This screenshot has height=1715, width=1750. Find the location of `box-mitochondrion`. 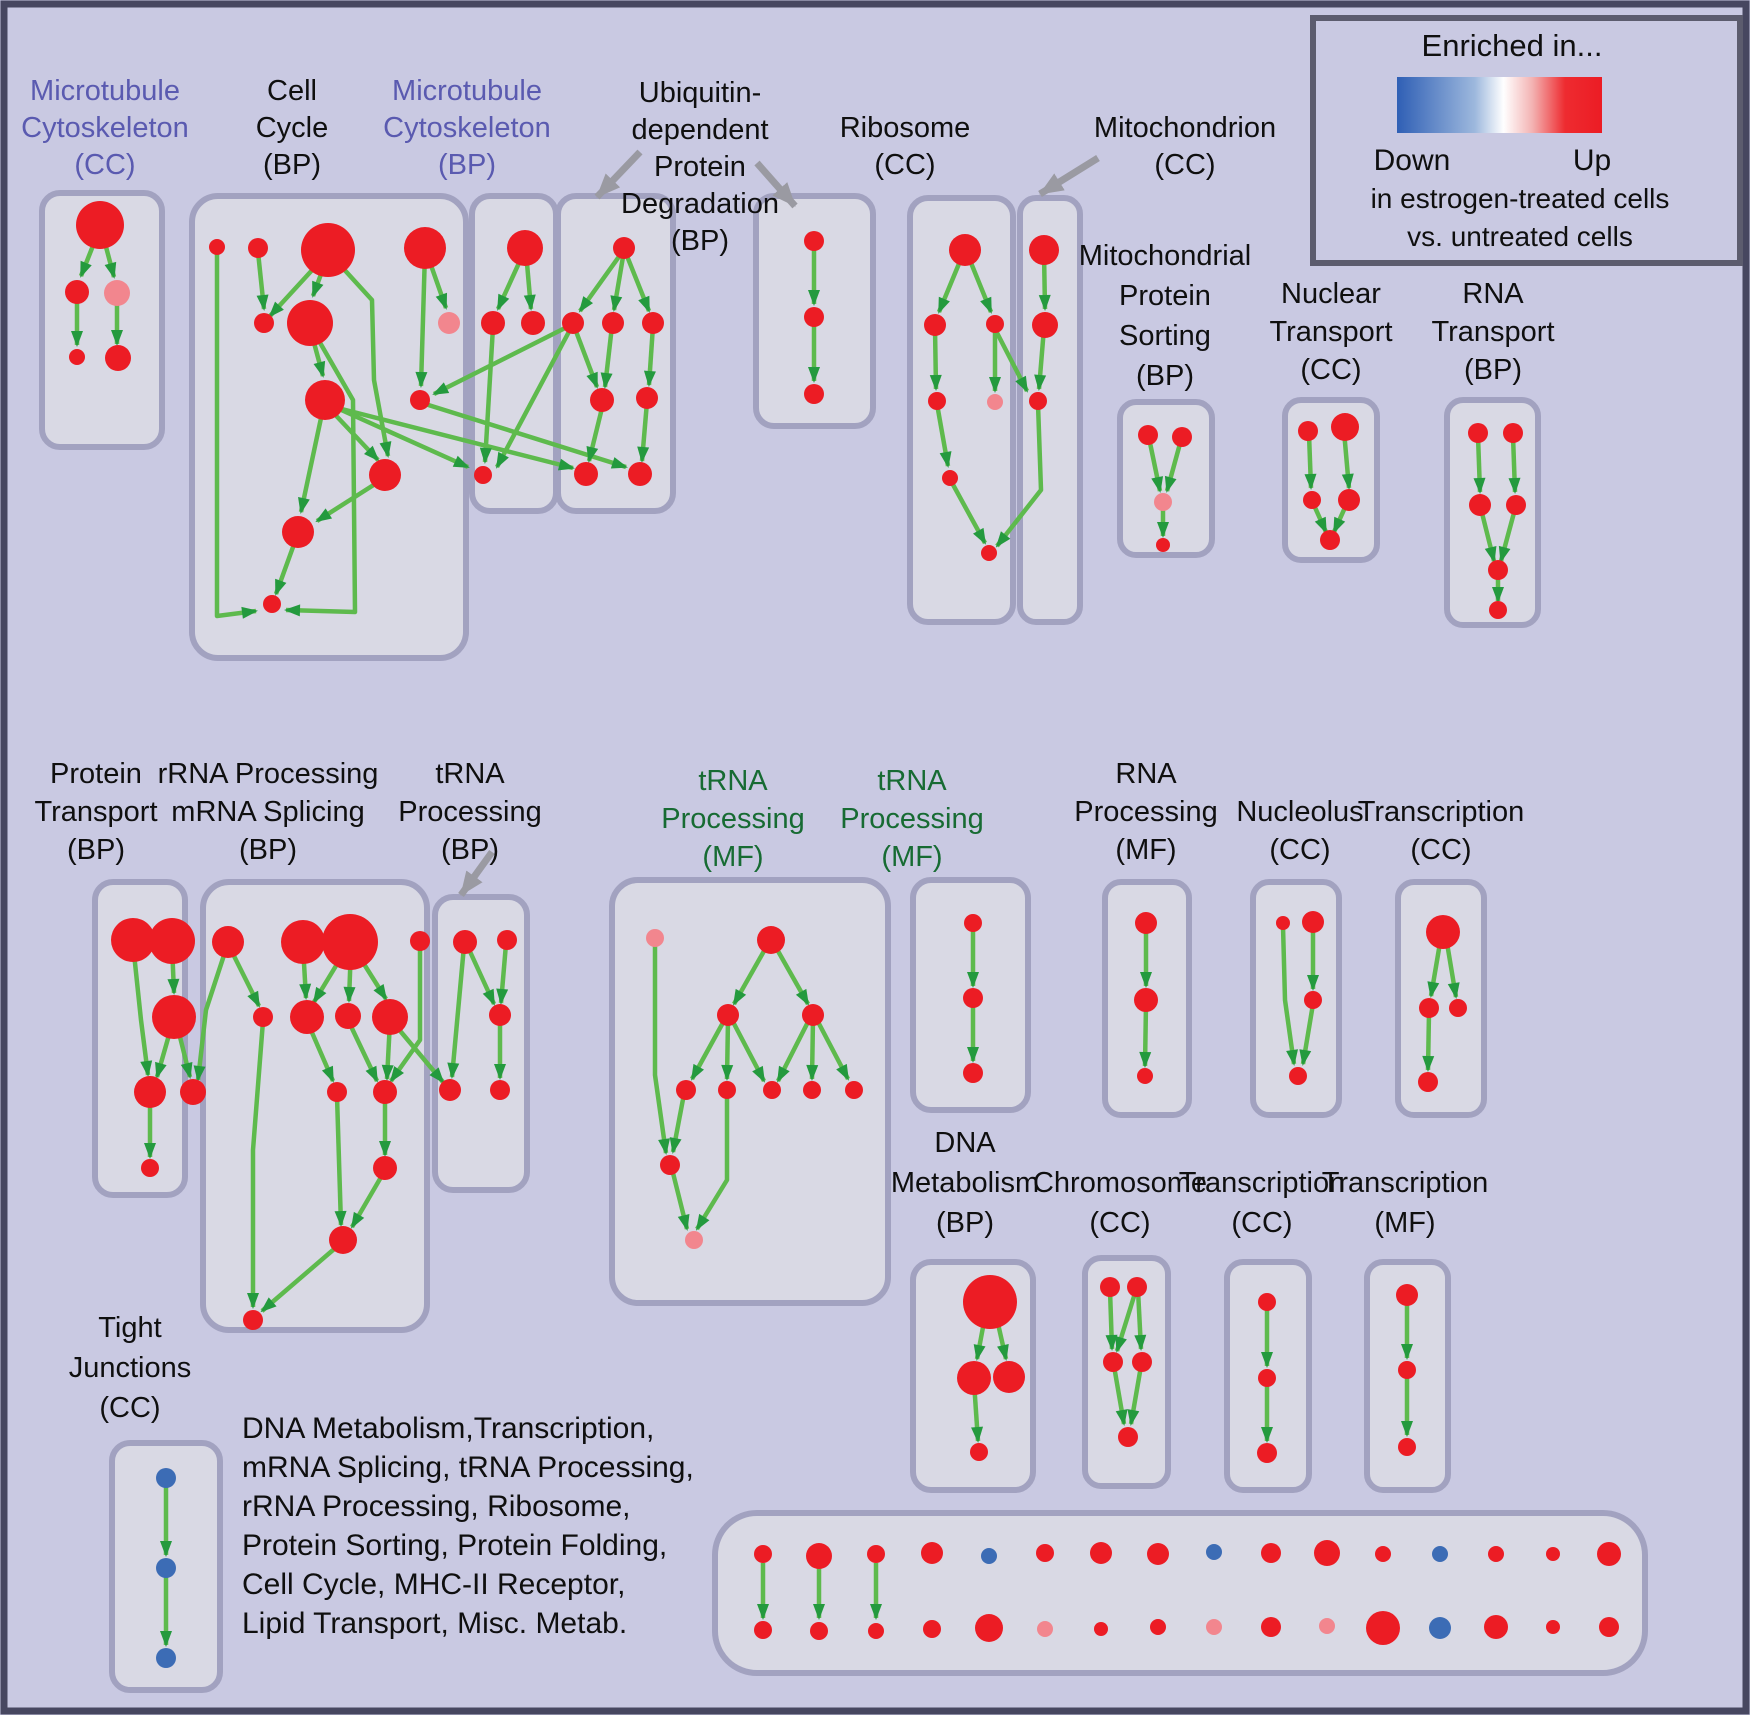

box-mitochondrion is located at coordinates (1050, 410).